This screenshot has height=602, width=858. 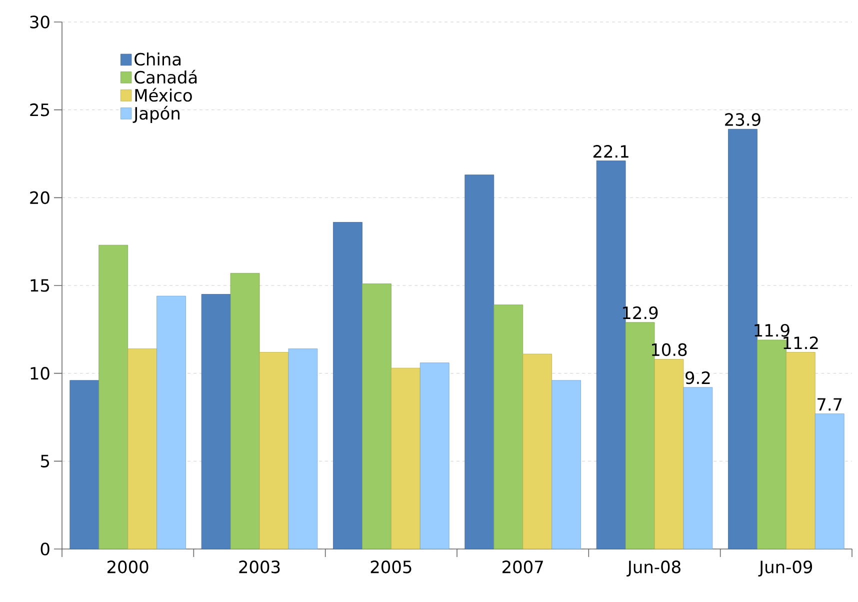 What do you see at coordinates (128, 567) in the screenshot?
I see `x-tick-label: 2000` at bounding box center [128, 567].